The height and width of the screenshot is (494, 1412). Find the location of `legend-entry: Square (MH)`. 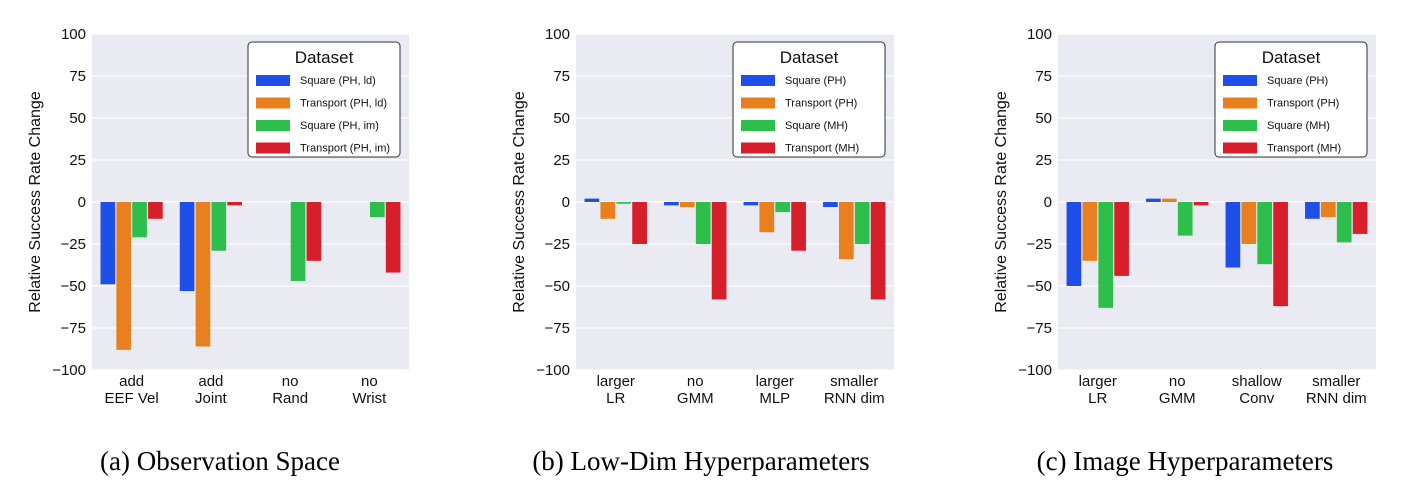

legend-entry: Square (MH) is located at coordinates (816, 126).